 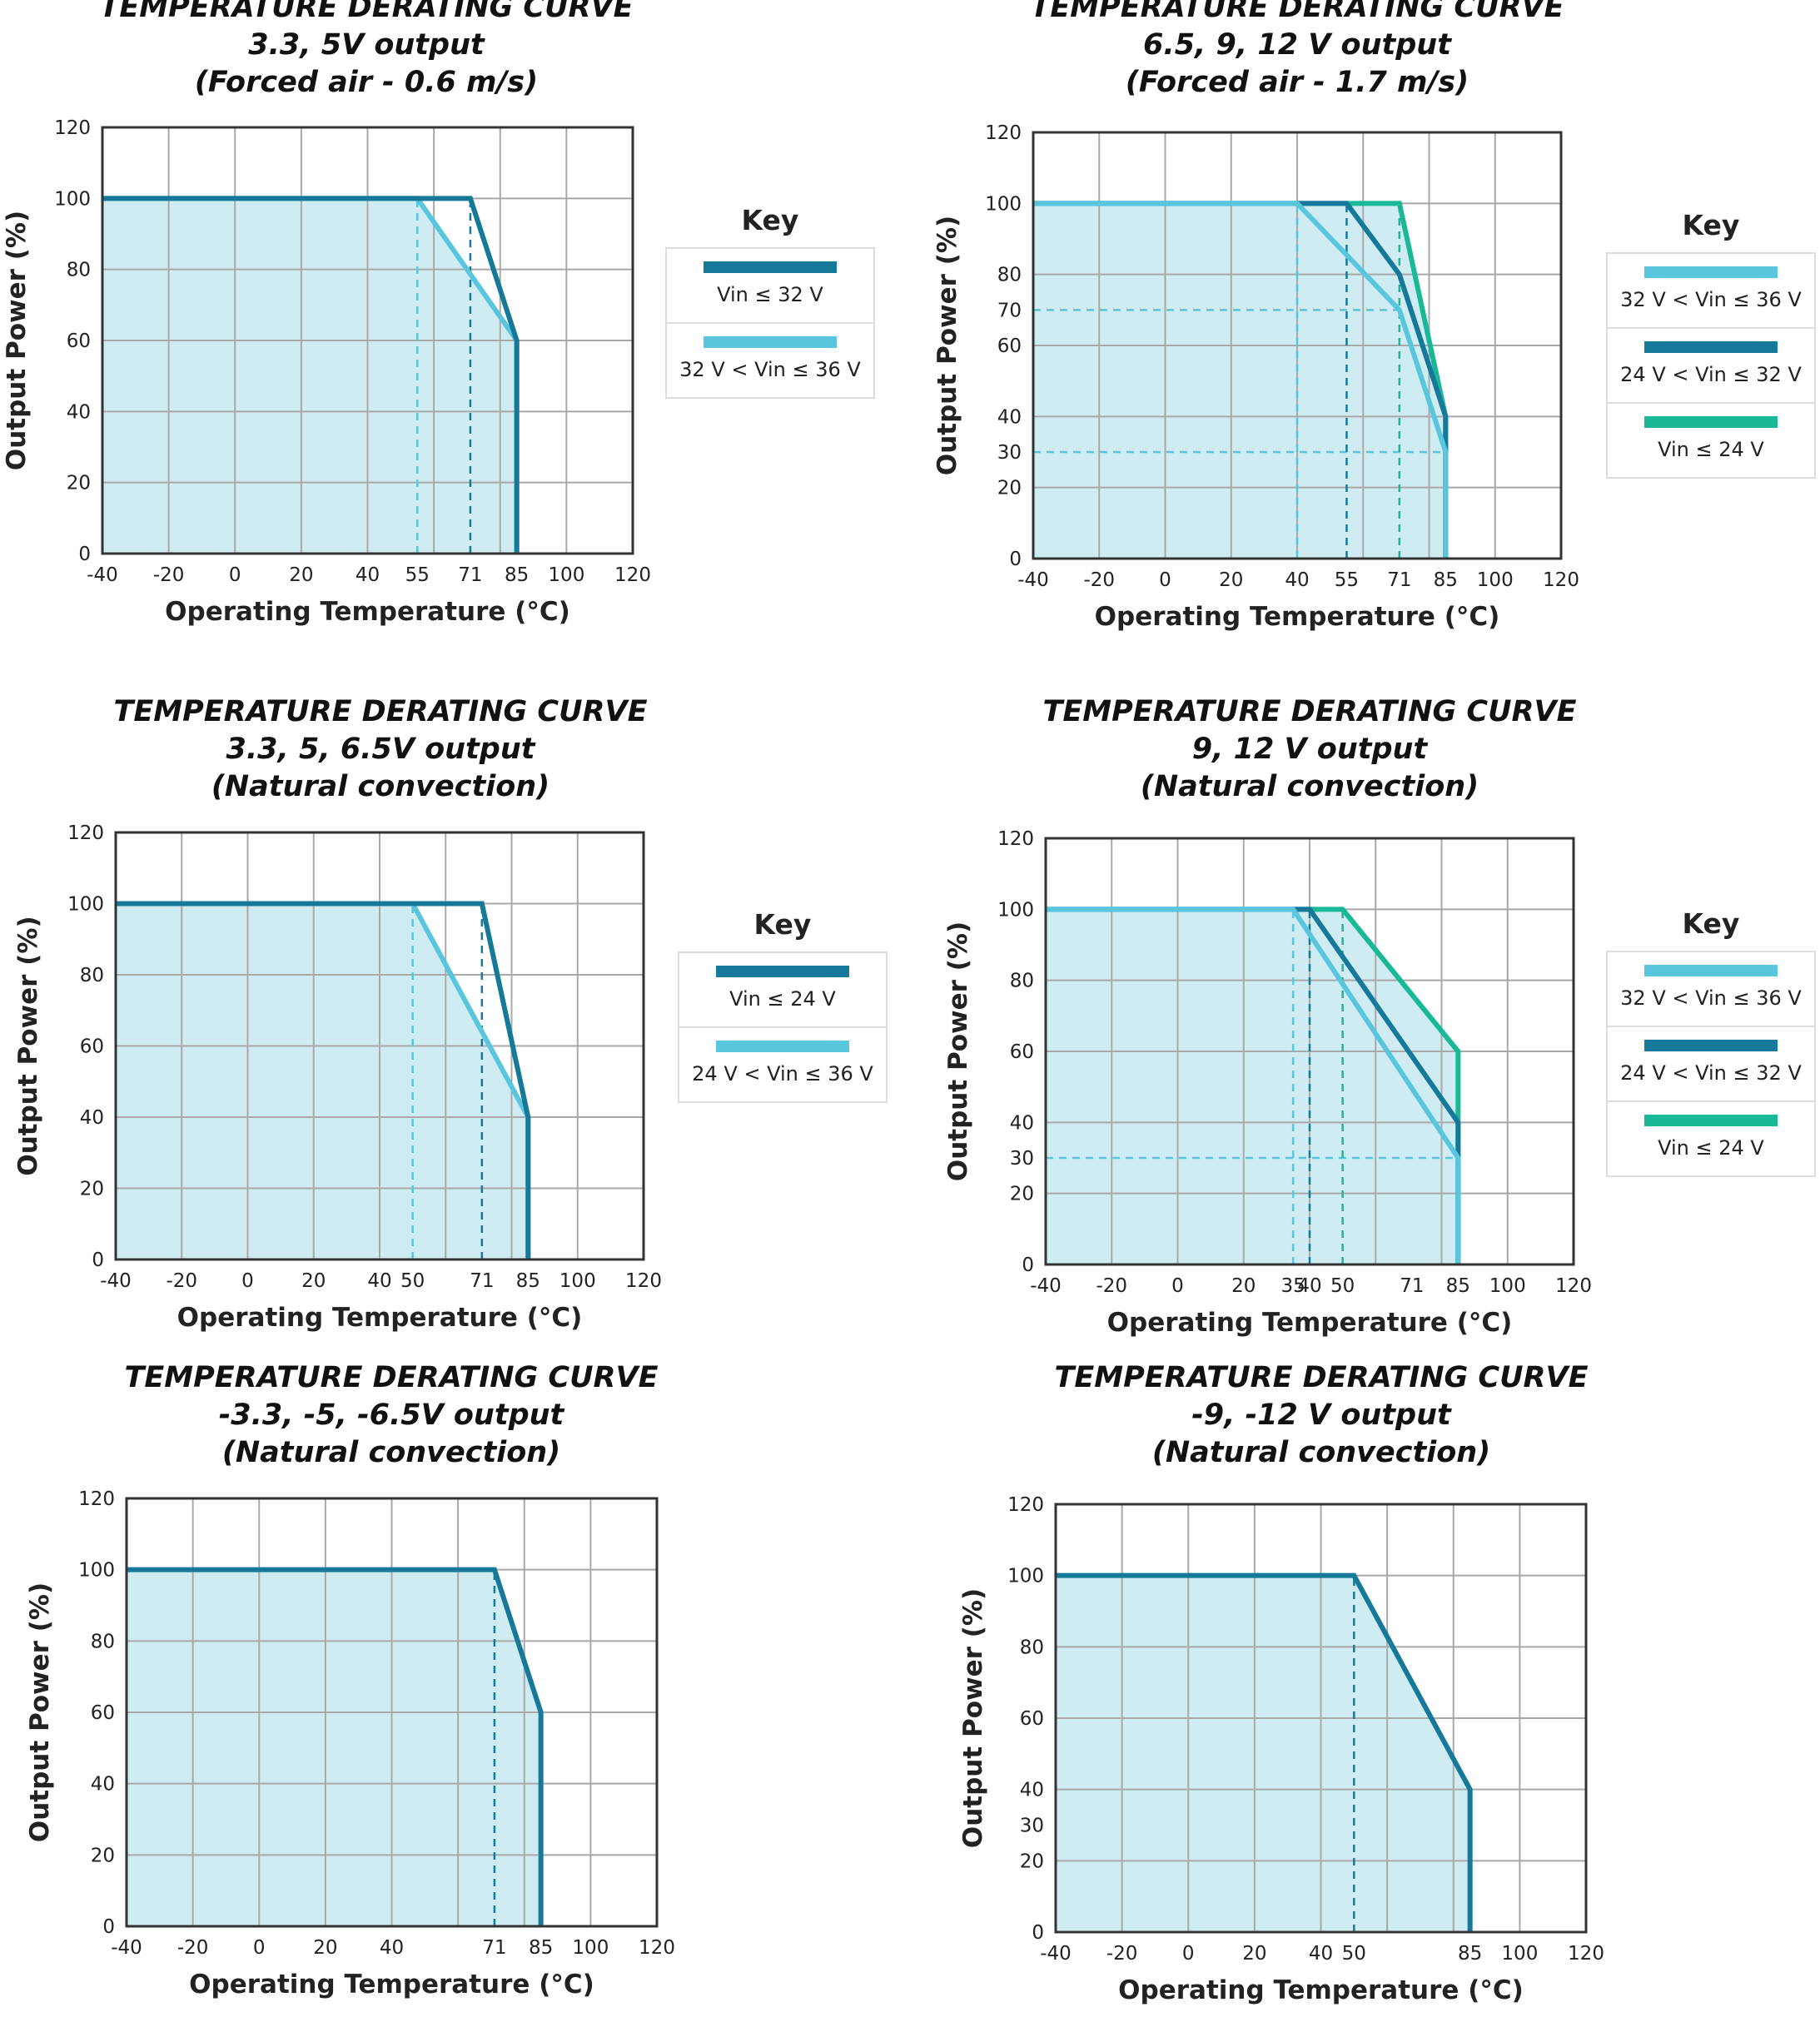 What do you see at coordinates (1297, 82) in the screenshot?
I see `chart-title-line: (Forced air - 1.7 m/s)` at bounding box center [1297, 82].